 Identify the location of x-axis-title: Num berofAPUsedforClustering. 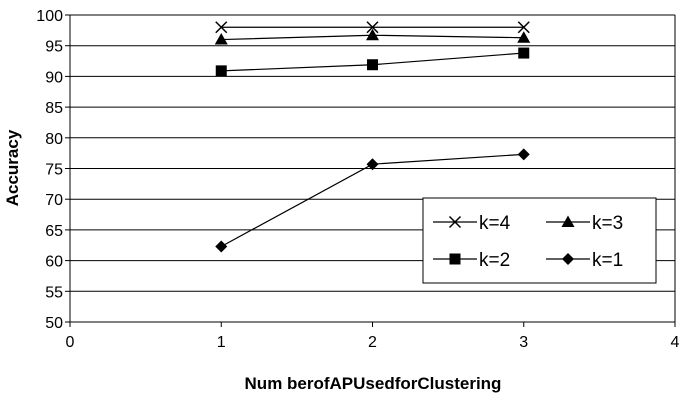
(373, 383).